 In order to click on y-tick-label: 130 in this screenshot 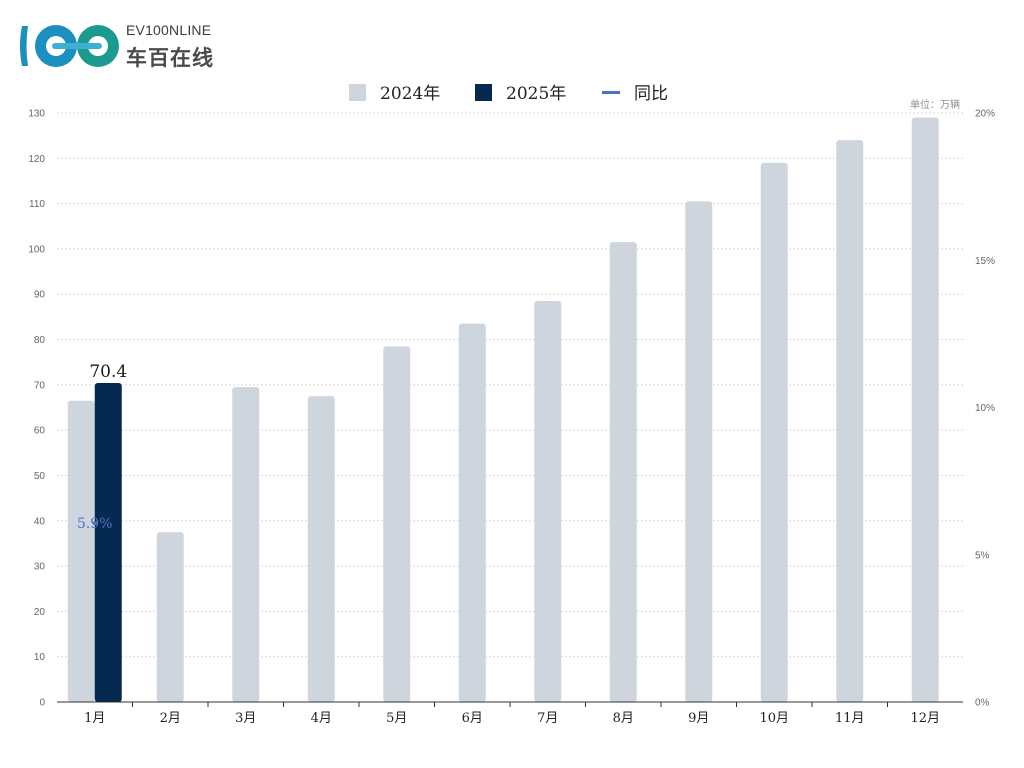, I will do `click(36, 114)`.